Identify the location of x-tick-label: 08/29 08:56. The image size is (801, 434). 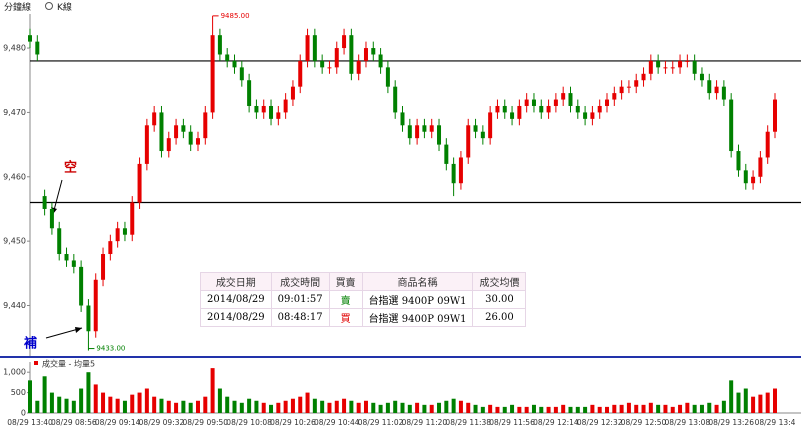
(74, 422).